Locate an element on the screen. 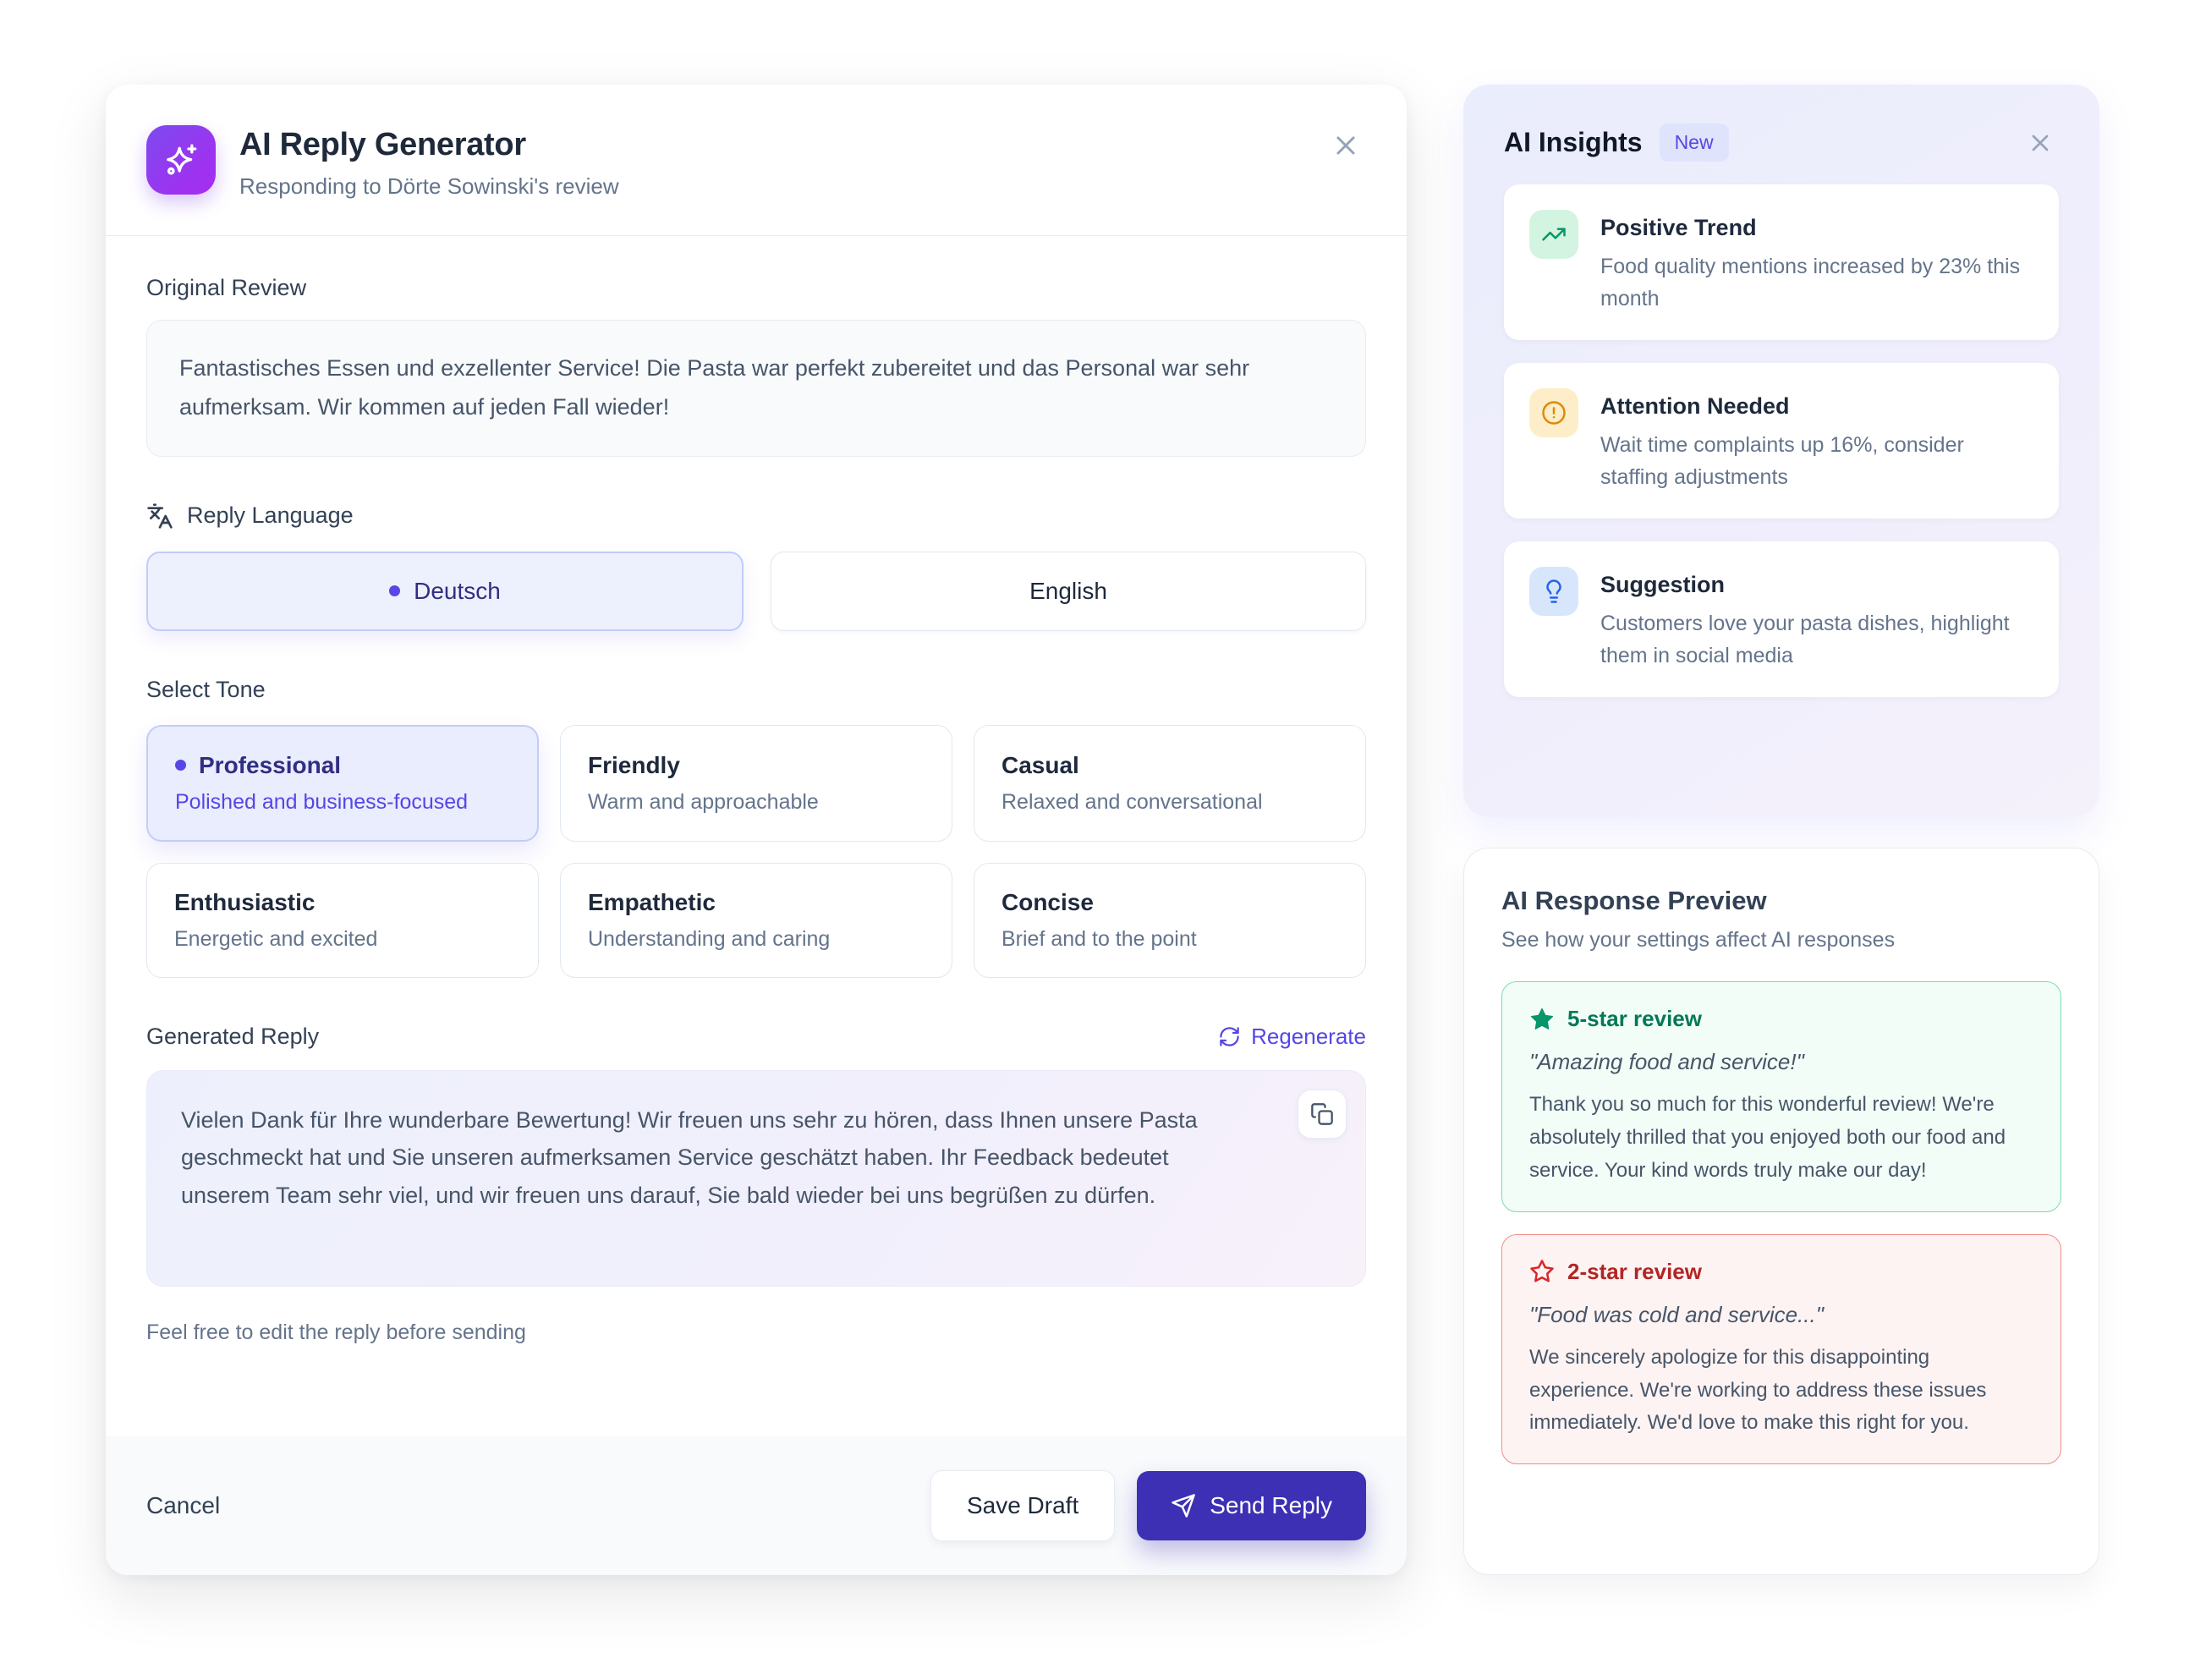 The image size is (2206, 1680). tone-title: Friendly is located at coordinates (634, 764).